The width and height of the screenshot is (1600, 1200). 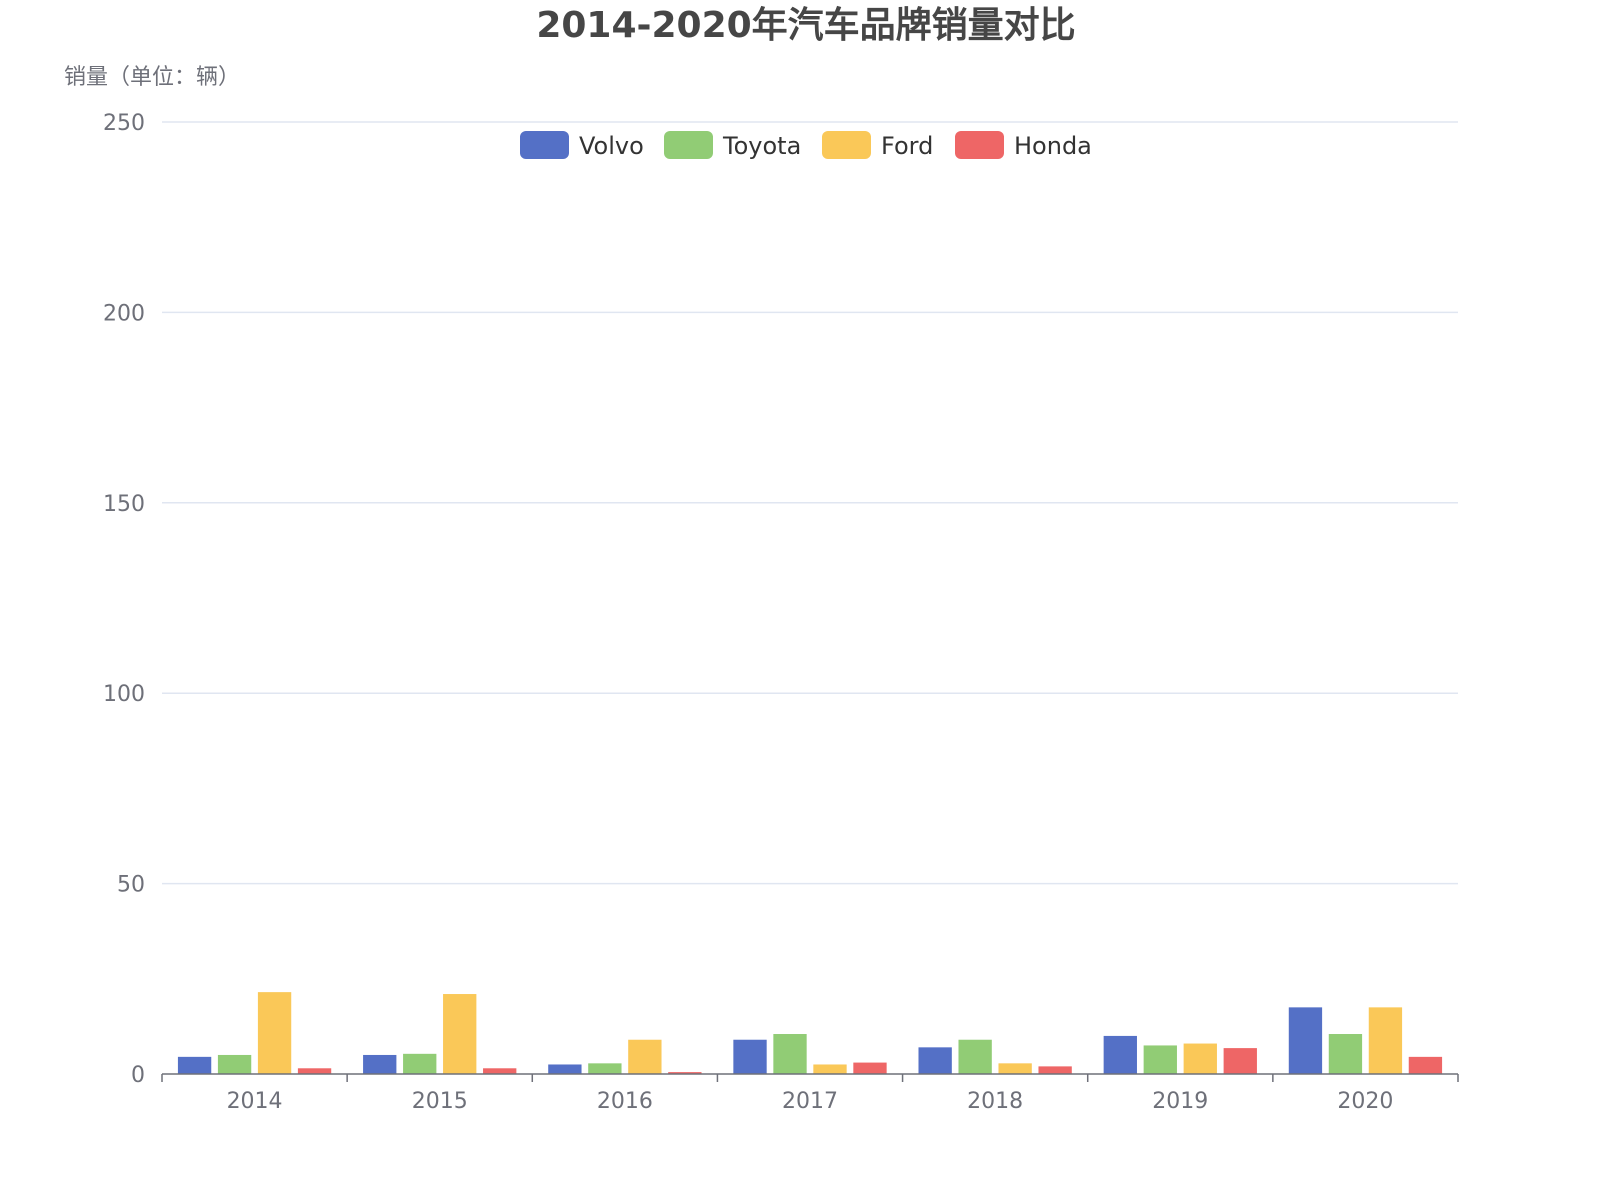 What do you see at coordinates (152, 77) in the screenshot?
I see `y-axis-label: 销量（单位：辆）` at bounding box center [152, 77].